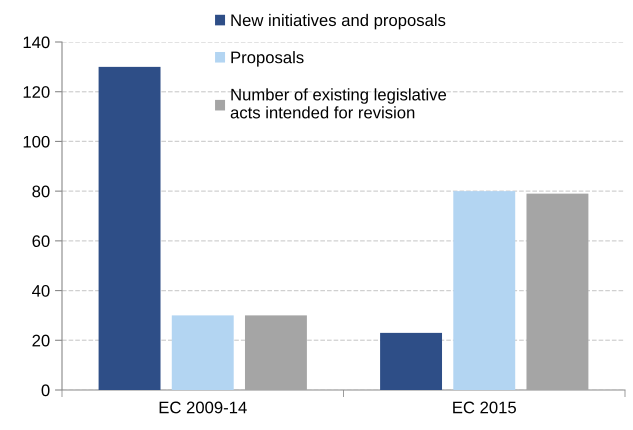 The image size is (633, 430). What do you see at coordinates (338, 22) in the screenshot?
I see `legend-label: New initiatives and proposals` at bounding box center [338, 22].